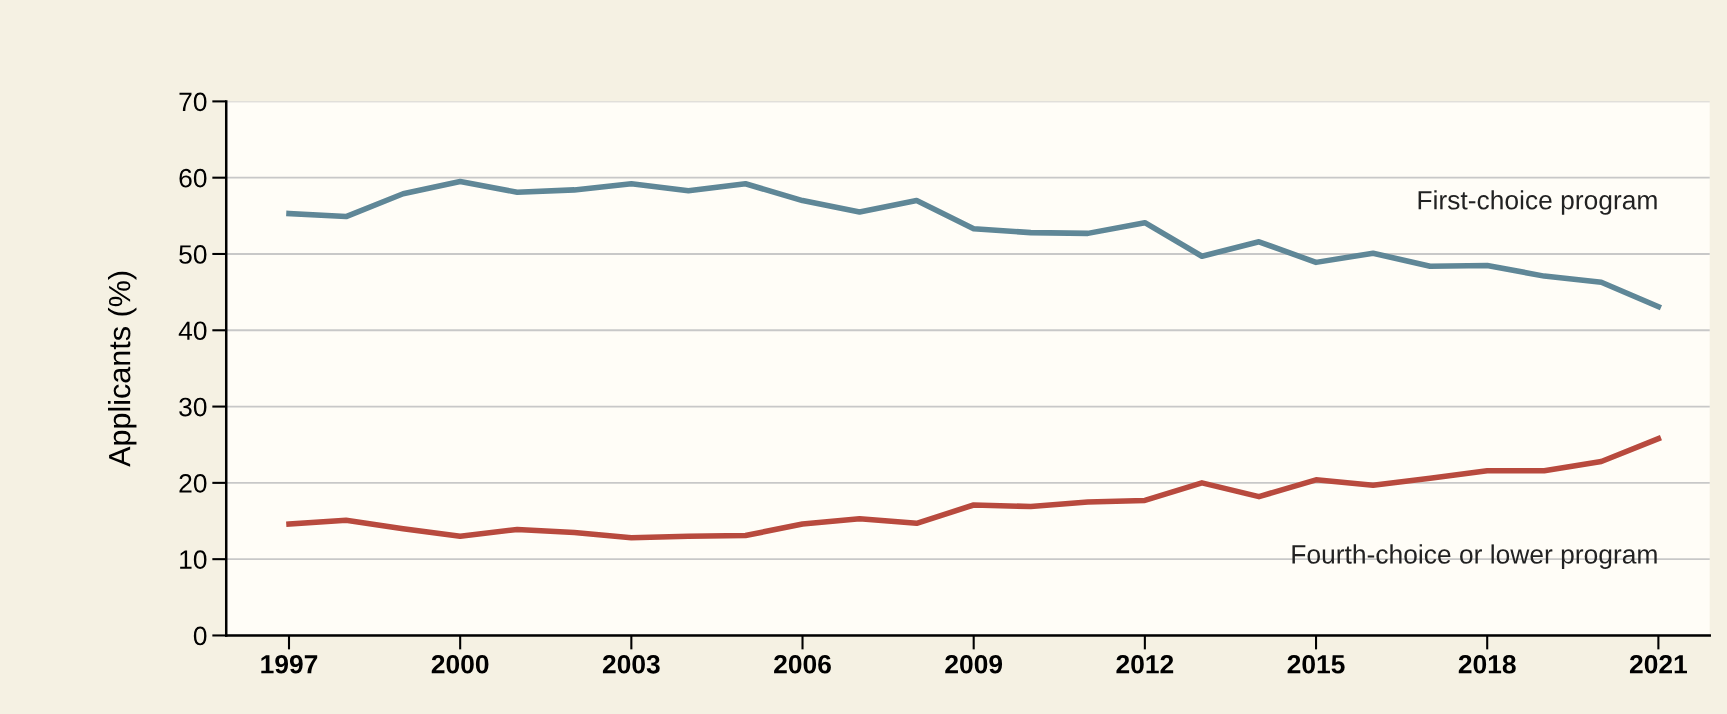  Describe the element at coordinates (631, 664) in the screenshot. I see `x-tick-label: 2003` at that location.